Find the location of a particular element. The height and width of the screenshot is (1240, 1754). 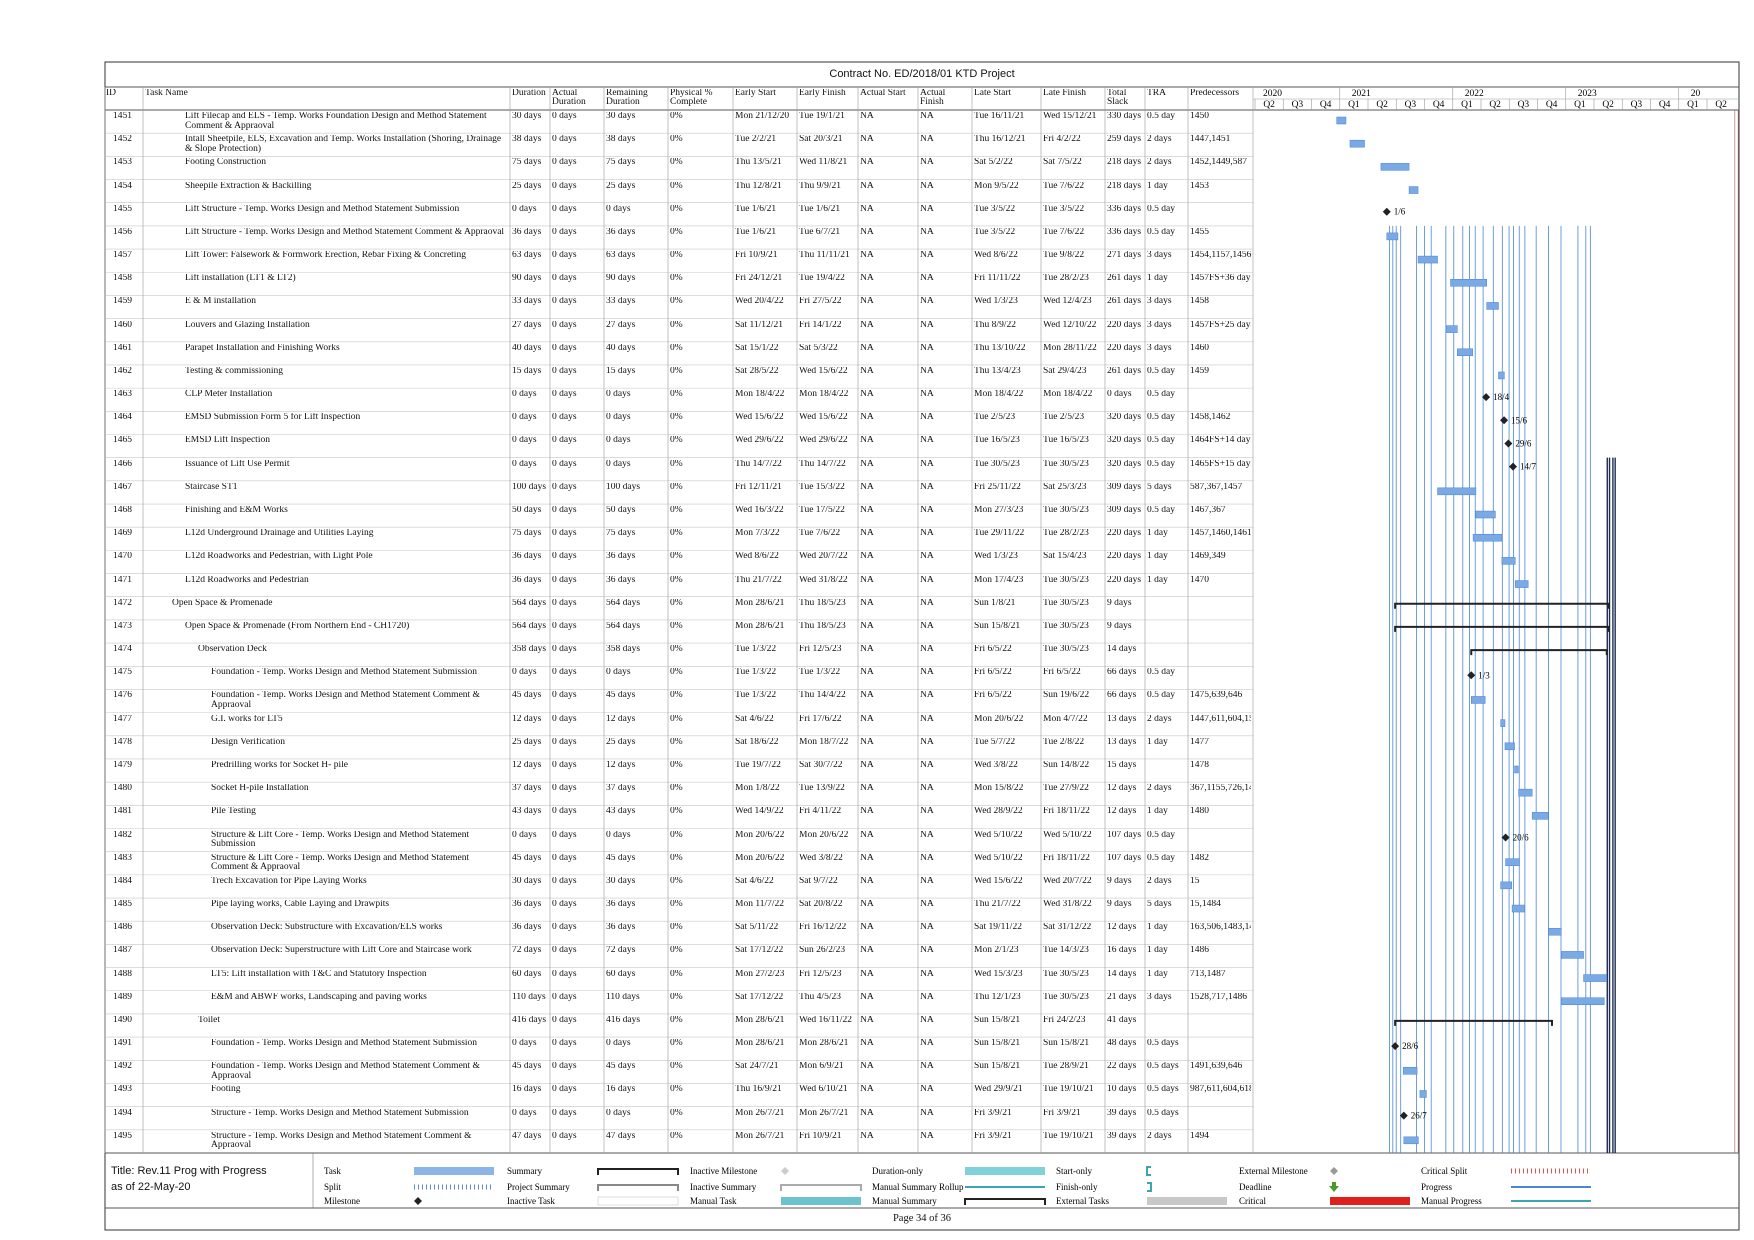

legend-label: Summary is located at coordinates (524, 1171).